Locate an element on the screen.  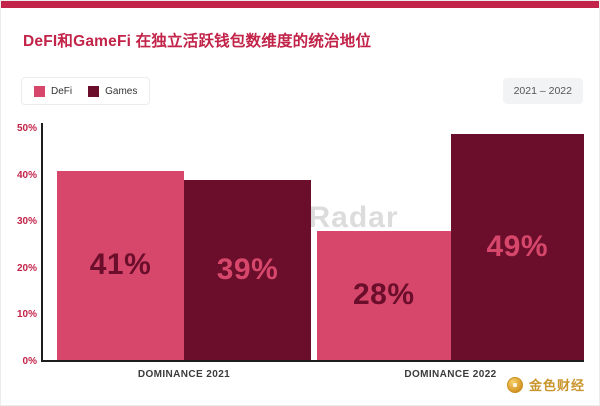
brand-name: 金色财经 is located at coordinates (556, 385).